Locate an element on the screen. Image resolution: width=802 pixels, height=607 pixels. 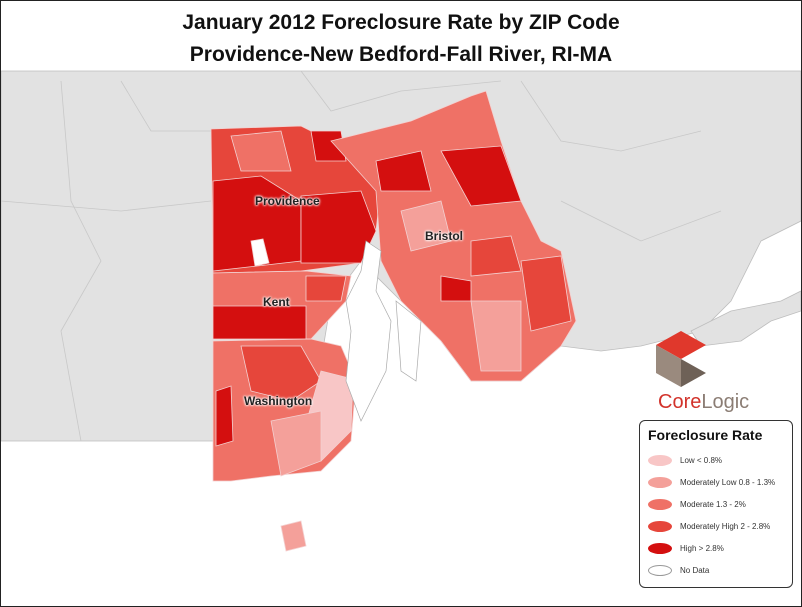
legend-item-moderately-high: Moderately High 2 - 2.8% is located at coordinates (720, 526).